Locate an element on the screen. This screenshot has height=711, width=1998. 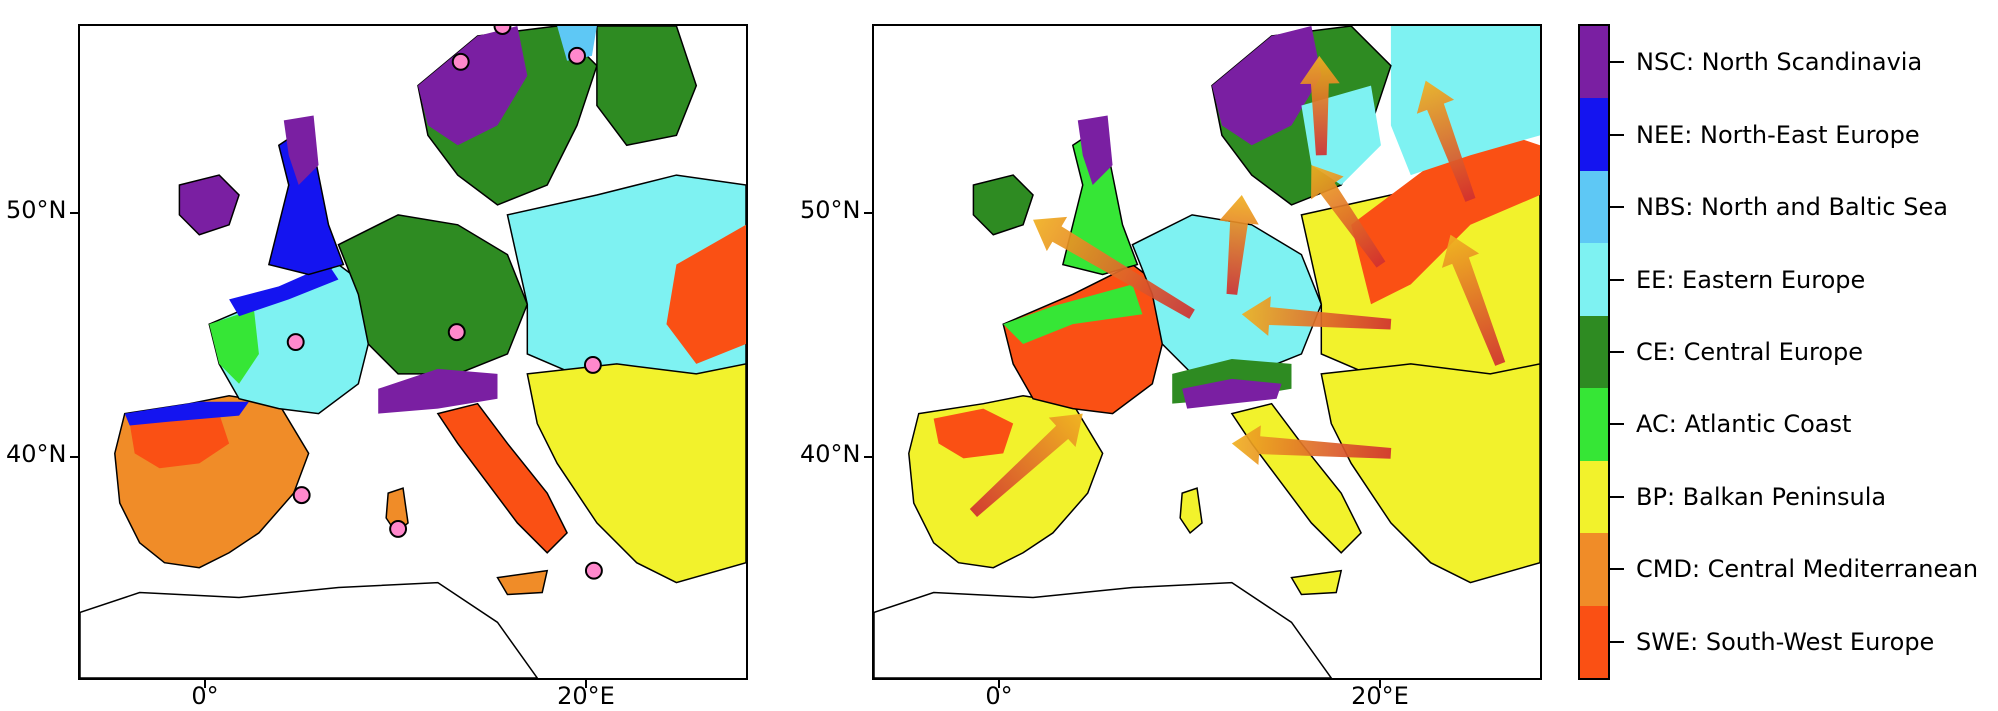
region-north-ee is located at coordinates (1465, 101).